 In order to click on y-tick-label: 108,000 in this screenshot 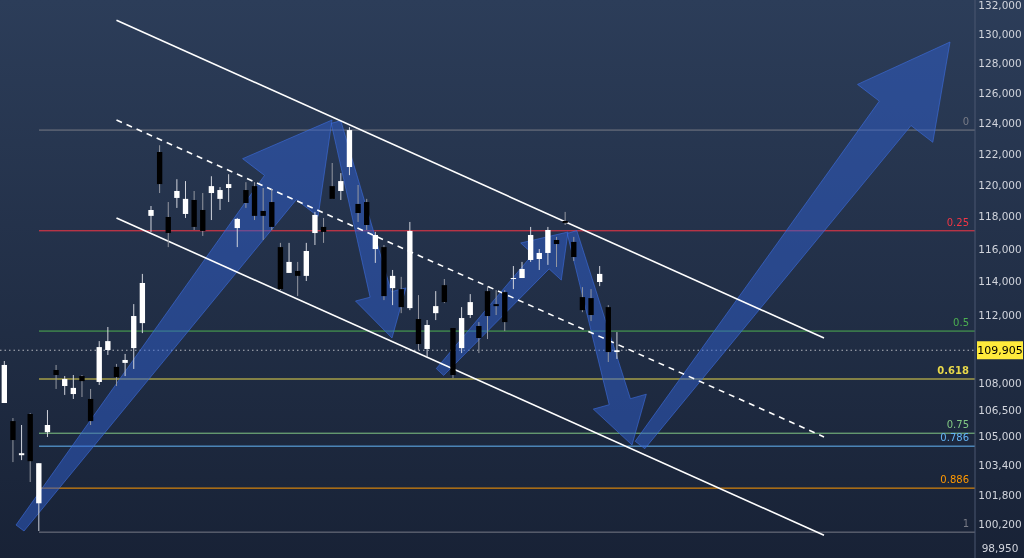, I will do `click(1000, 383)`.